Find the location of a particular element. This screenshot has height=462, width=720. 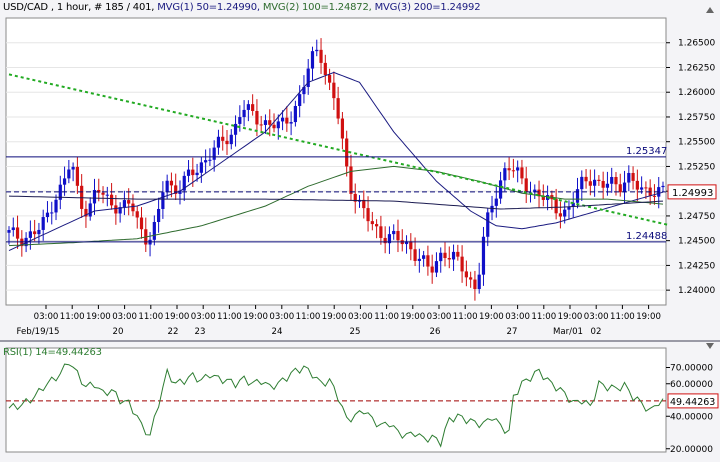

last-price-label: 1.24993 is located at coordinates (692, 193).